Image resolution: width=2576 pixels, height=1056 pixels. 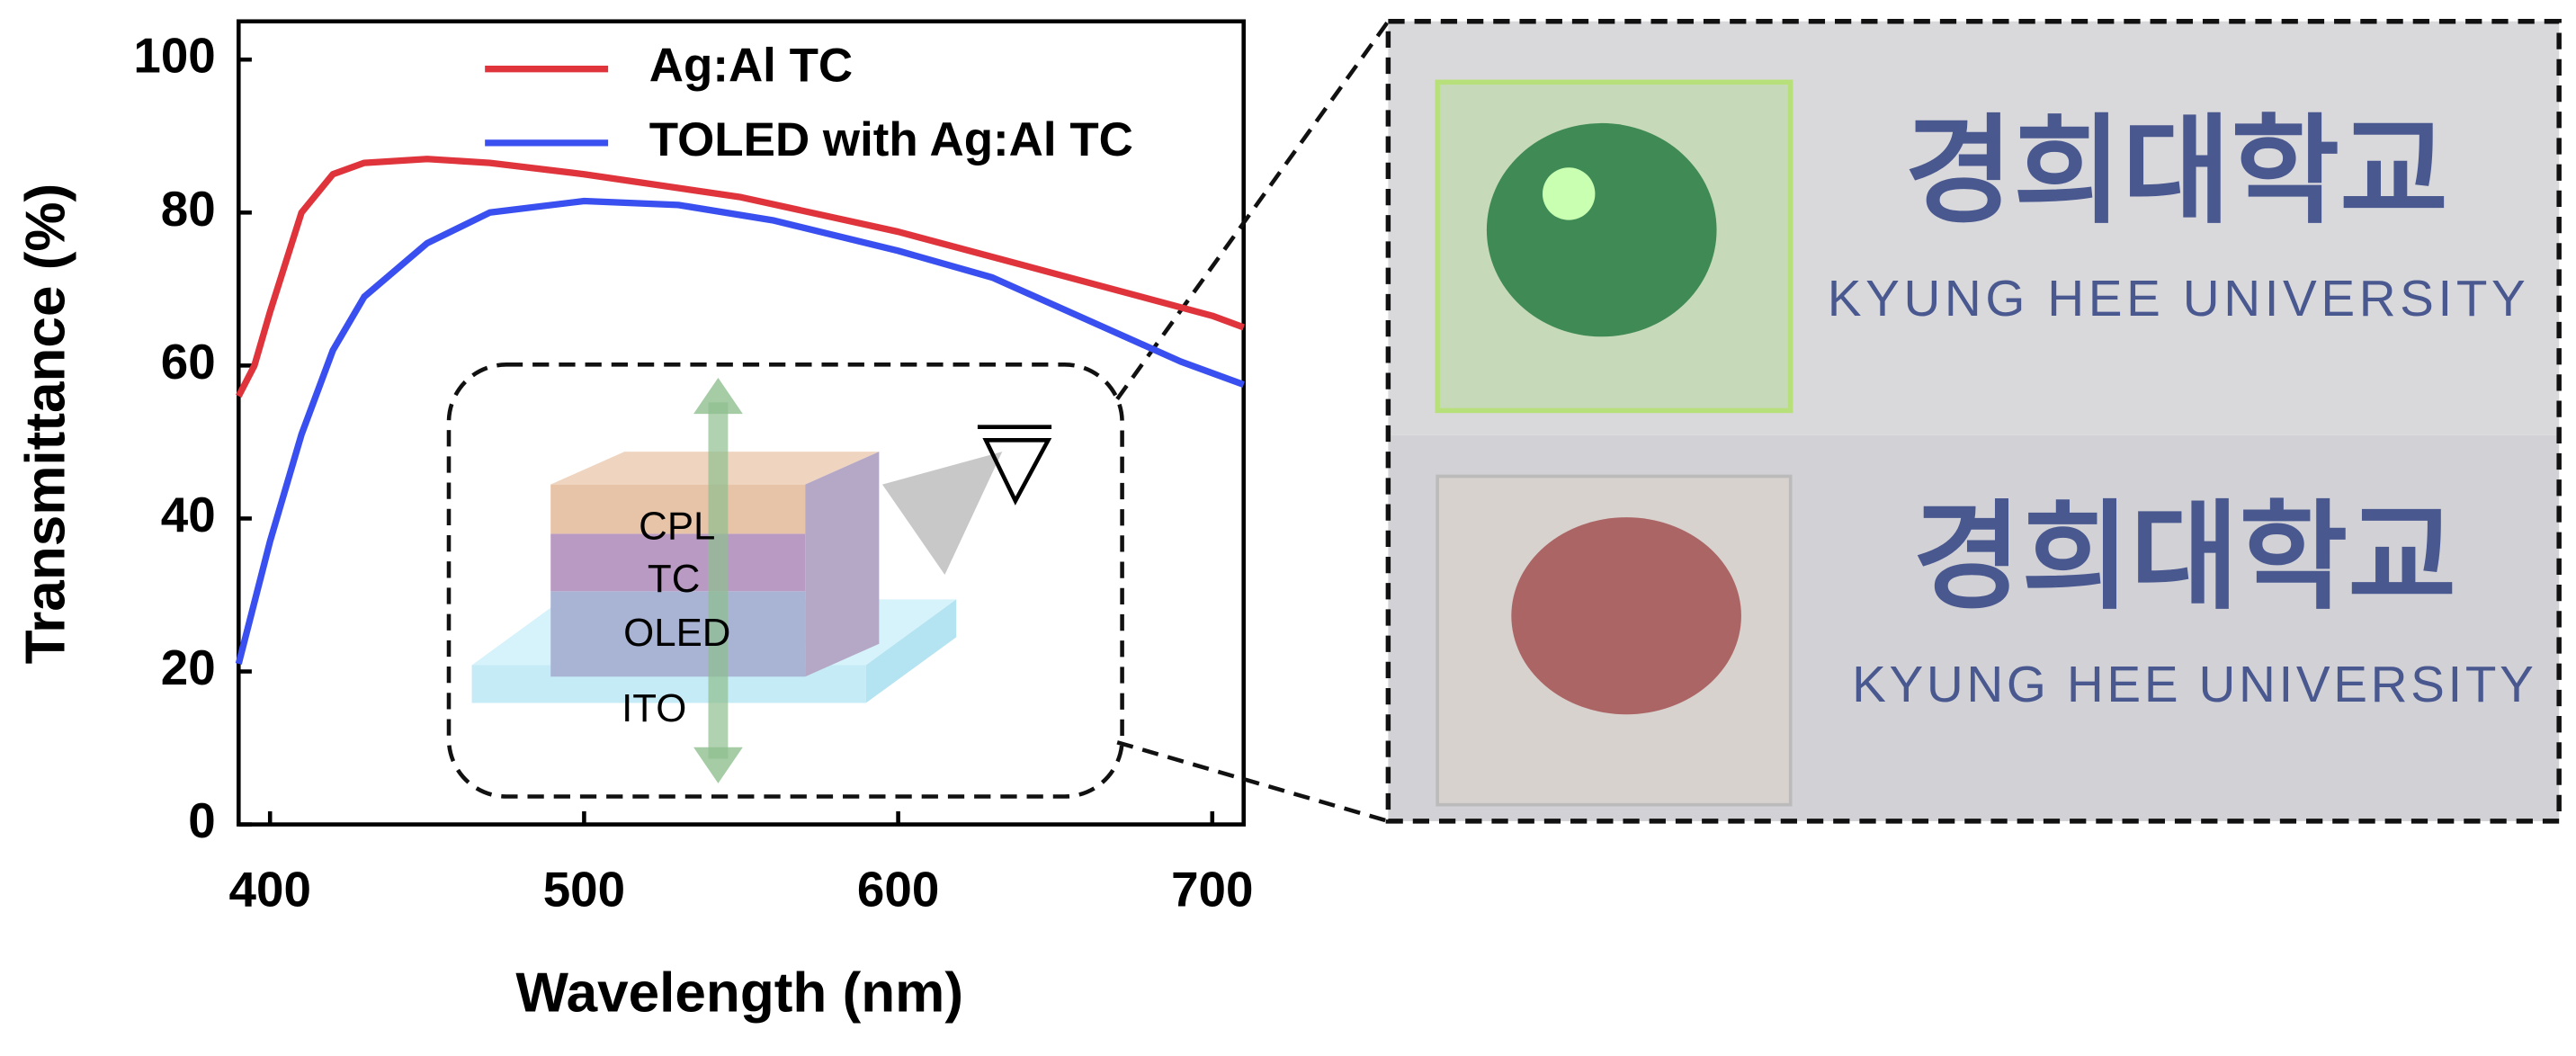 I want to click on eye, so click(x=1017, y=472).